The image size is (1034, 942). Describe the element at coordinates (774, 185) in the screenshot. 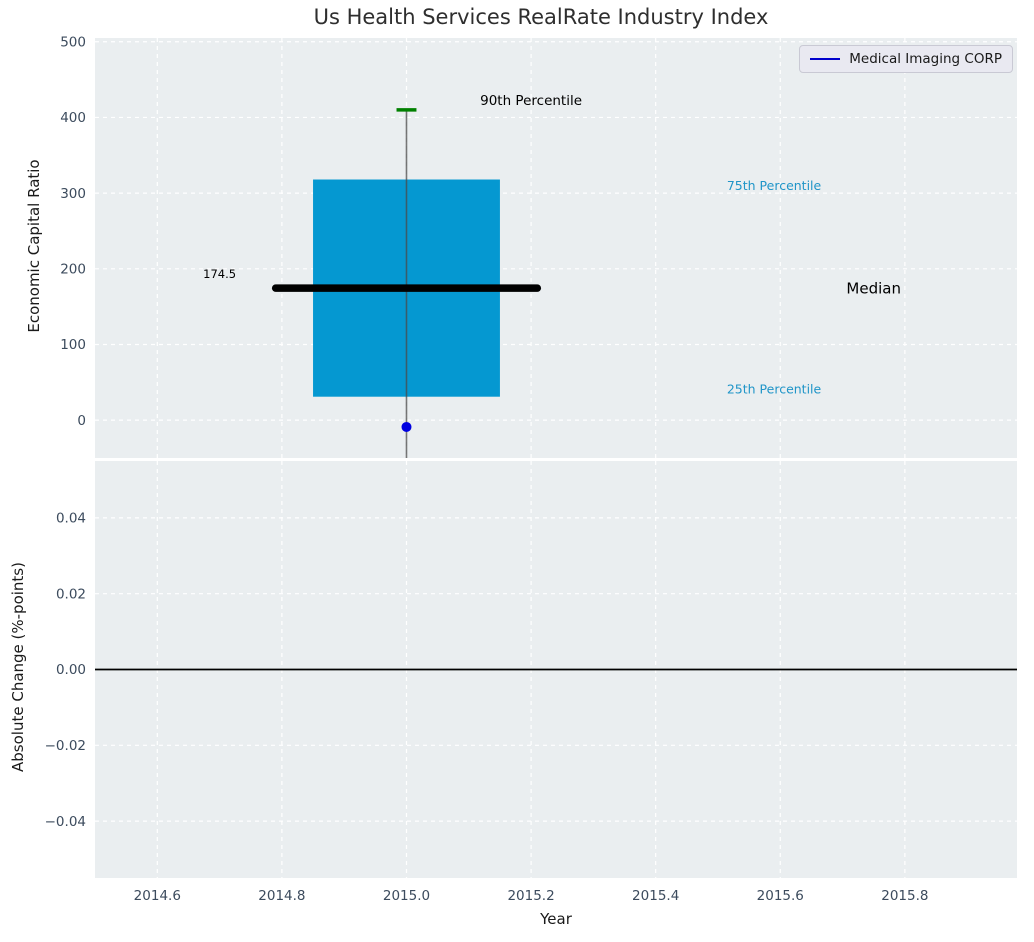

I see `annotation-75th-percentile: 75th Percentile` at that location.